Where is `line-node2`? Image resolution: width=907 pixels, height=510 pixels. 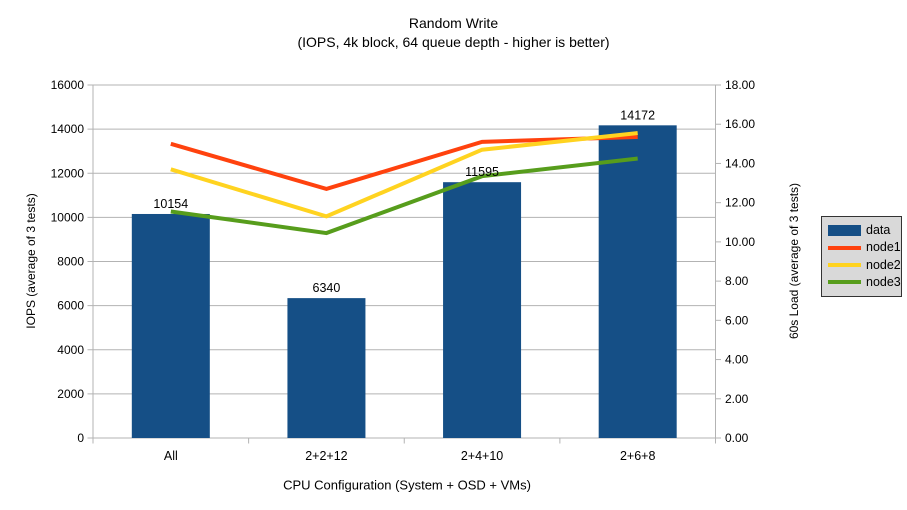
line-node2 is located at coordinates (404, 175).